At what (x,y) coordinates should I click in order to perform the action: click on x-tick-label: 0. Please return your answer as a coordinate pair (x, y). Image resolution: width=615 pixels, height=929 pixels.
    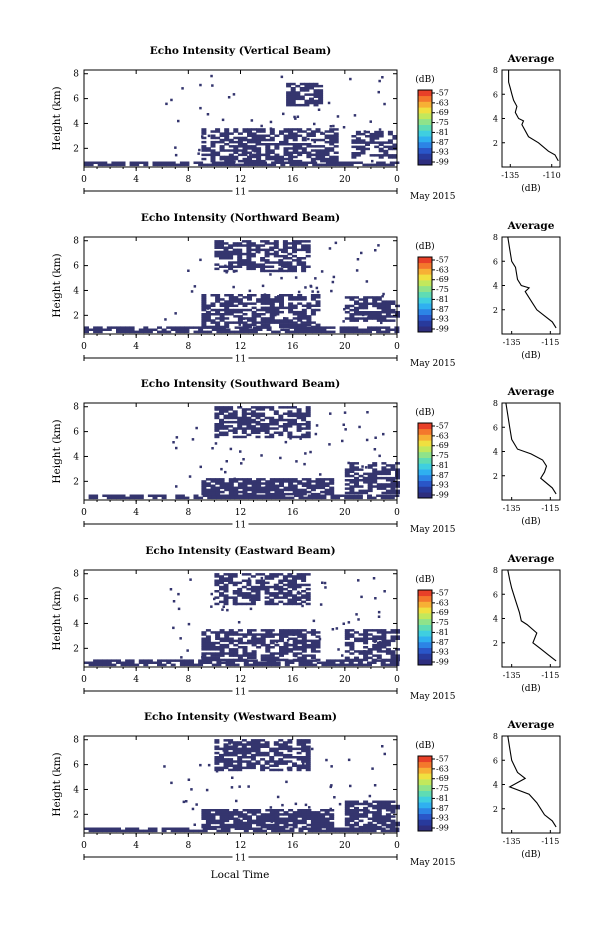
    Looking at the image, I should click on (84, 180).